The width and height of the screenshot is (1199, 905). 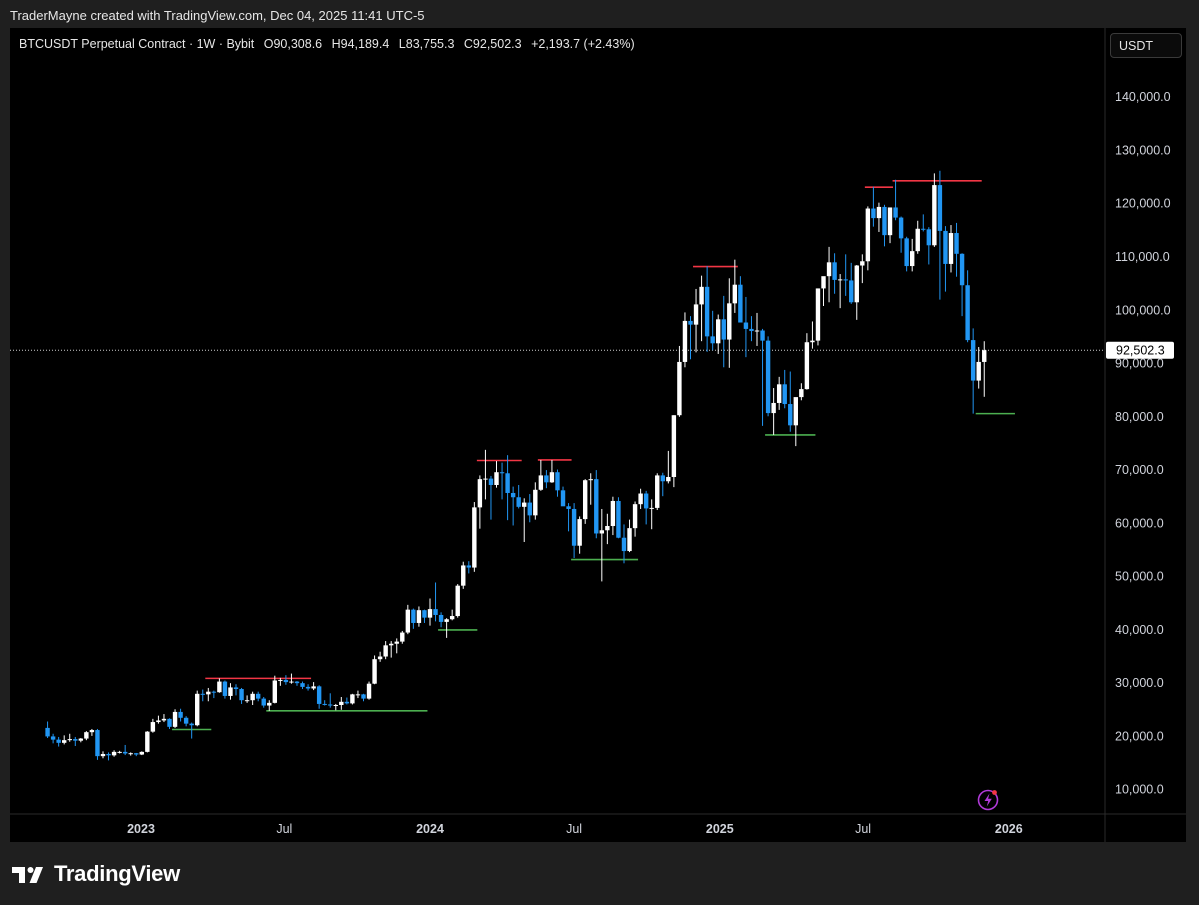 What do you see at coordinates (96, 874) in the screenshot?
I see `tradingview-logo: TradingView` at bounding box center [96, 874].